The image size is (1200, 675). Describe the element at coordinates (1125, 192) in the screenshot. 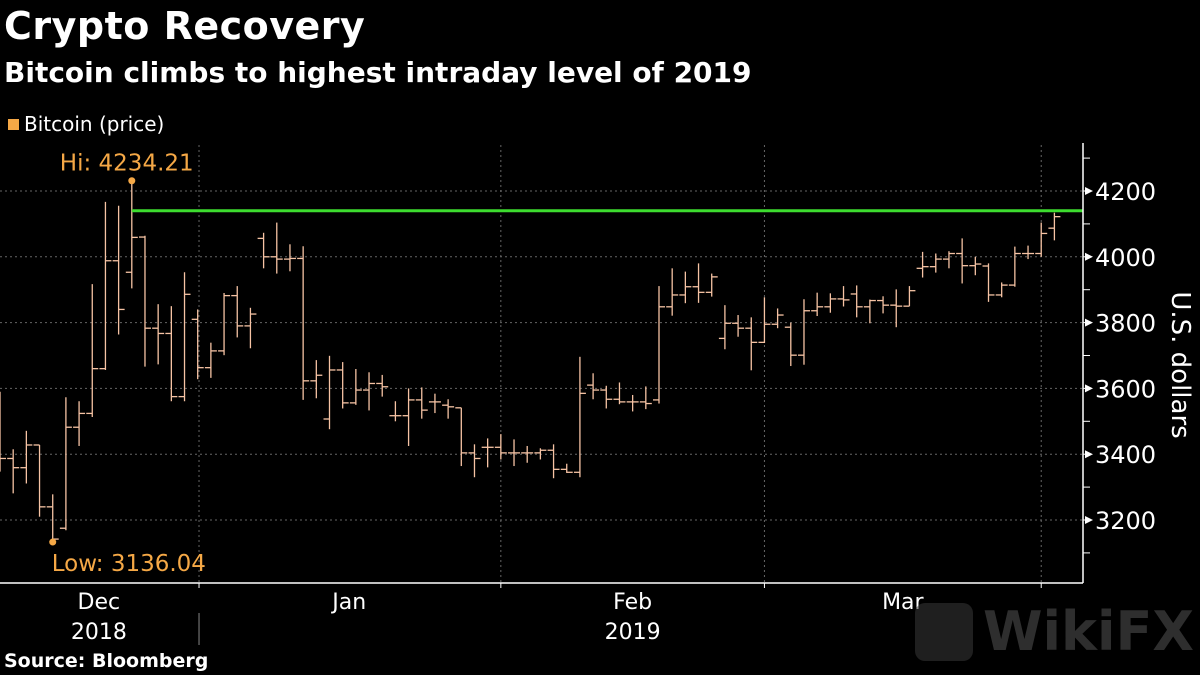

I see `y-tick-label: 4200` at that location.